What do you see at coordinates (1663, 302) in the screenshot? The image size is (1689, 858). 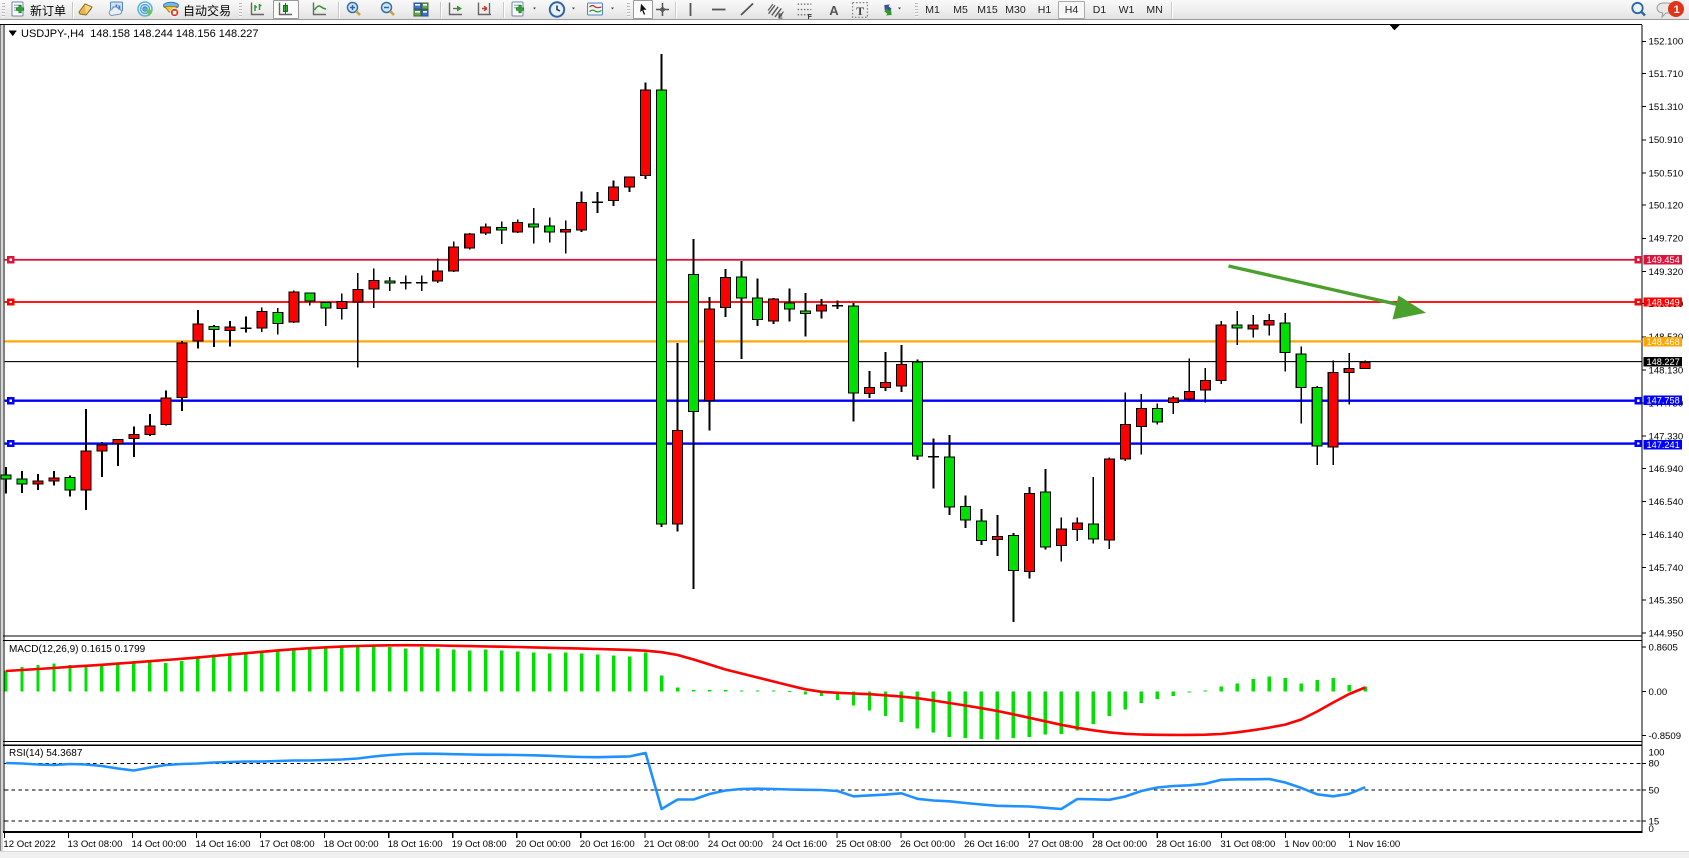 I see `svg-text: 148.949` at bounding box center [1663, 302].